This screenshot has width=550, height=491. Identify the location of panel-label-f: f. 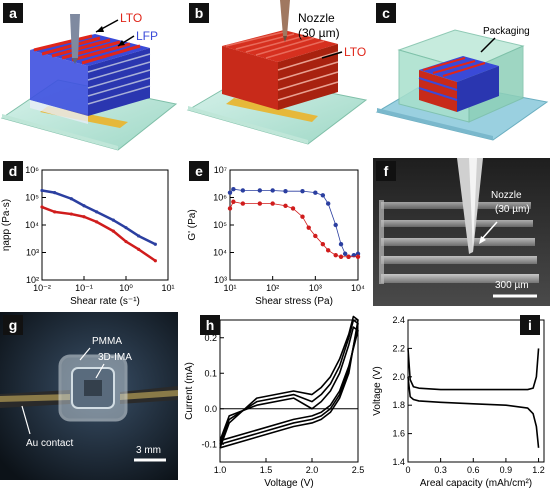
(386, 171).